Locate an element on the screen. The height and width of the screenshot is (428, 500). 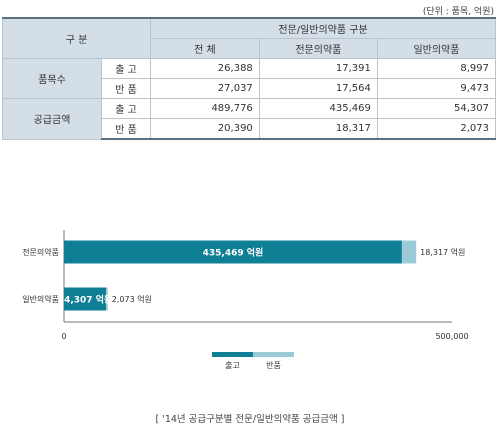
table-cell: 2,073 is located at coordinates (436, 129).